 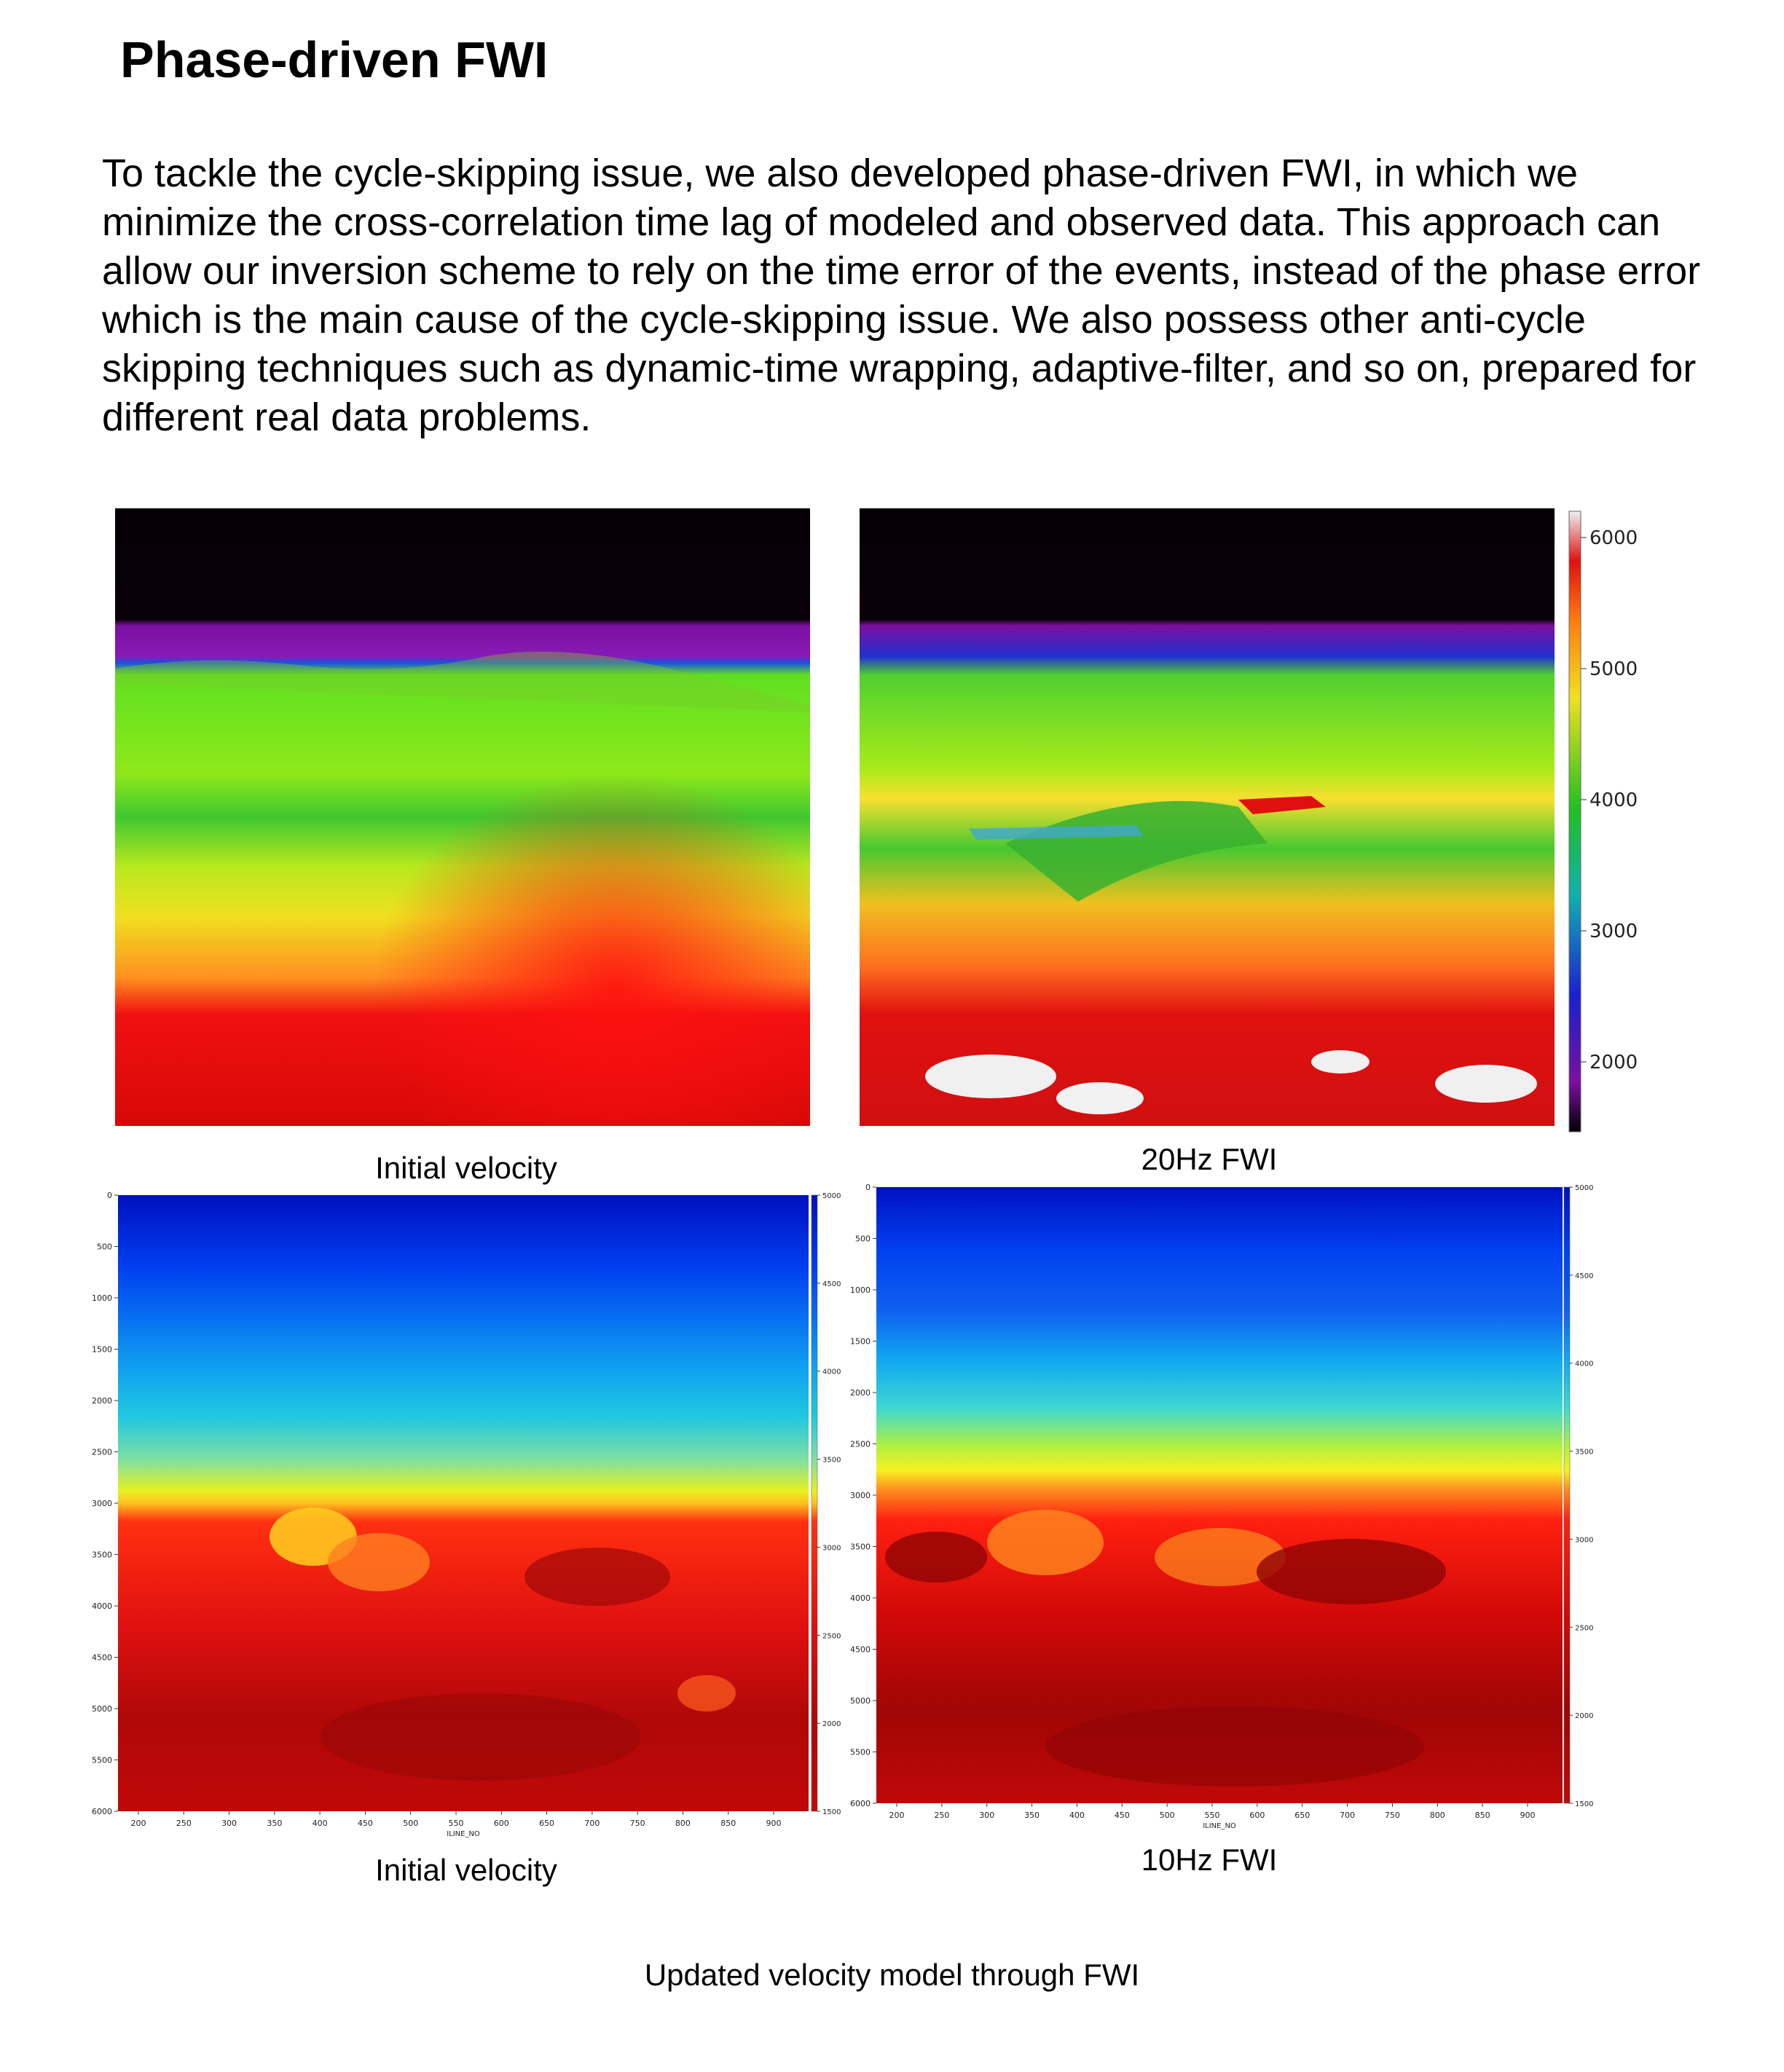 I want to click on colorbar-top-tick-label: 2000, so click(x=1614, y=1063).